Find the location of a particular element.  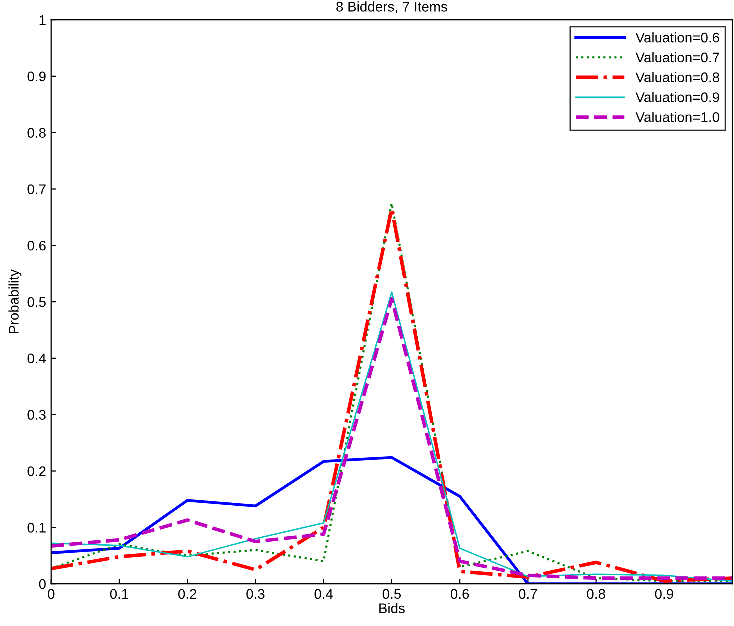

x-tick-label: 0.1 is located at coordinates (119, 594).